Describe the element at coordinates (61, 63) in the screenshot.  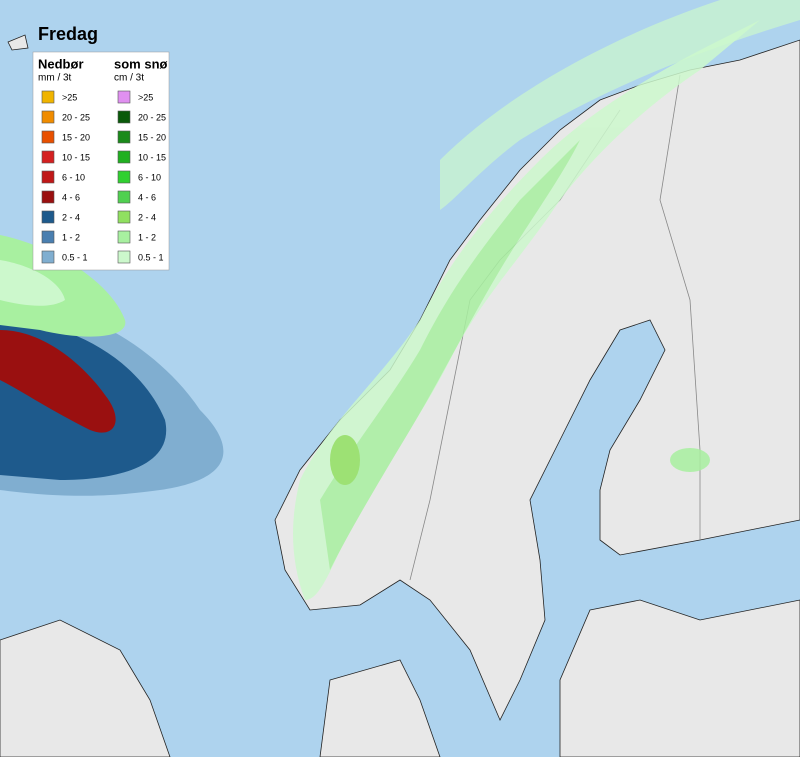
I see `legend-title: Nedbør` at that location.